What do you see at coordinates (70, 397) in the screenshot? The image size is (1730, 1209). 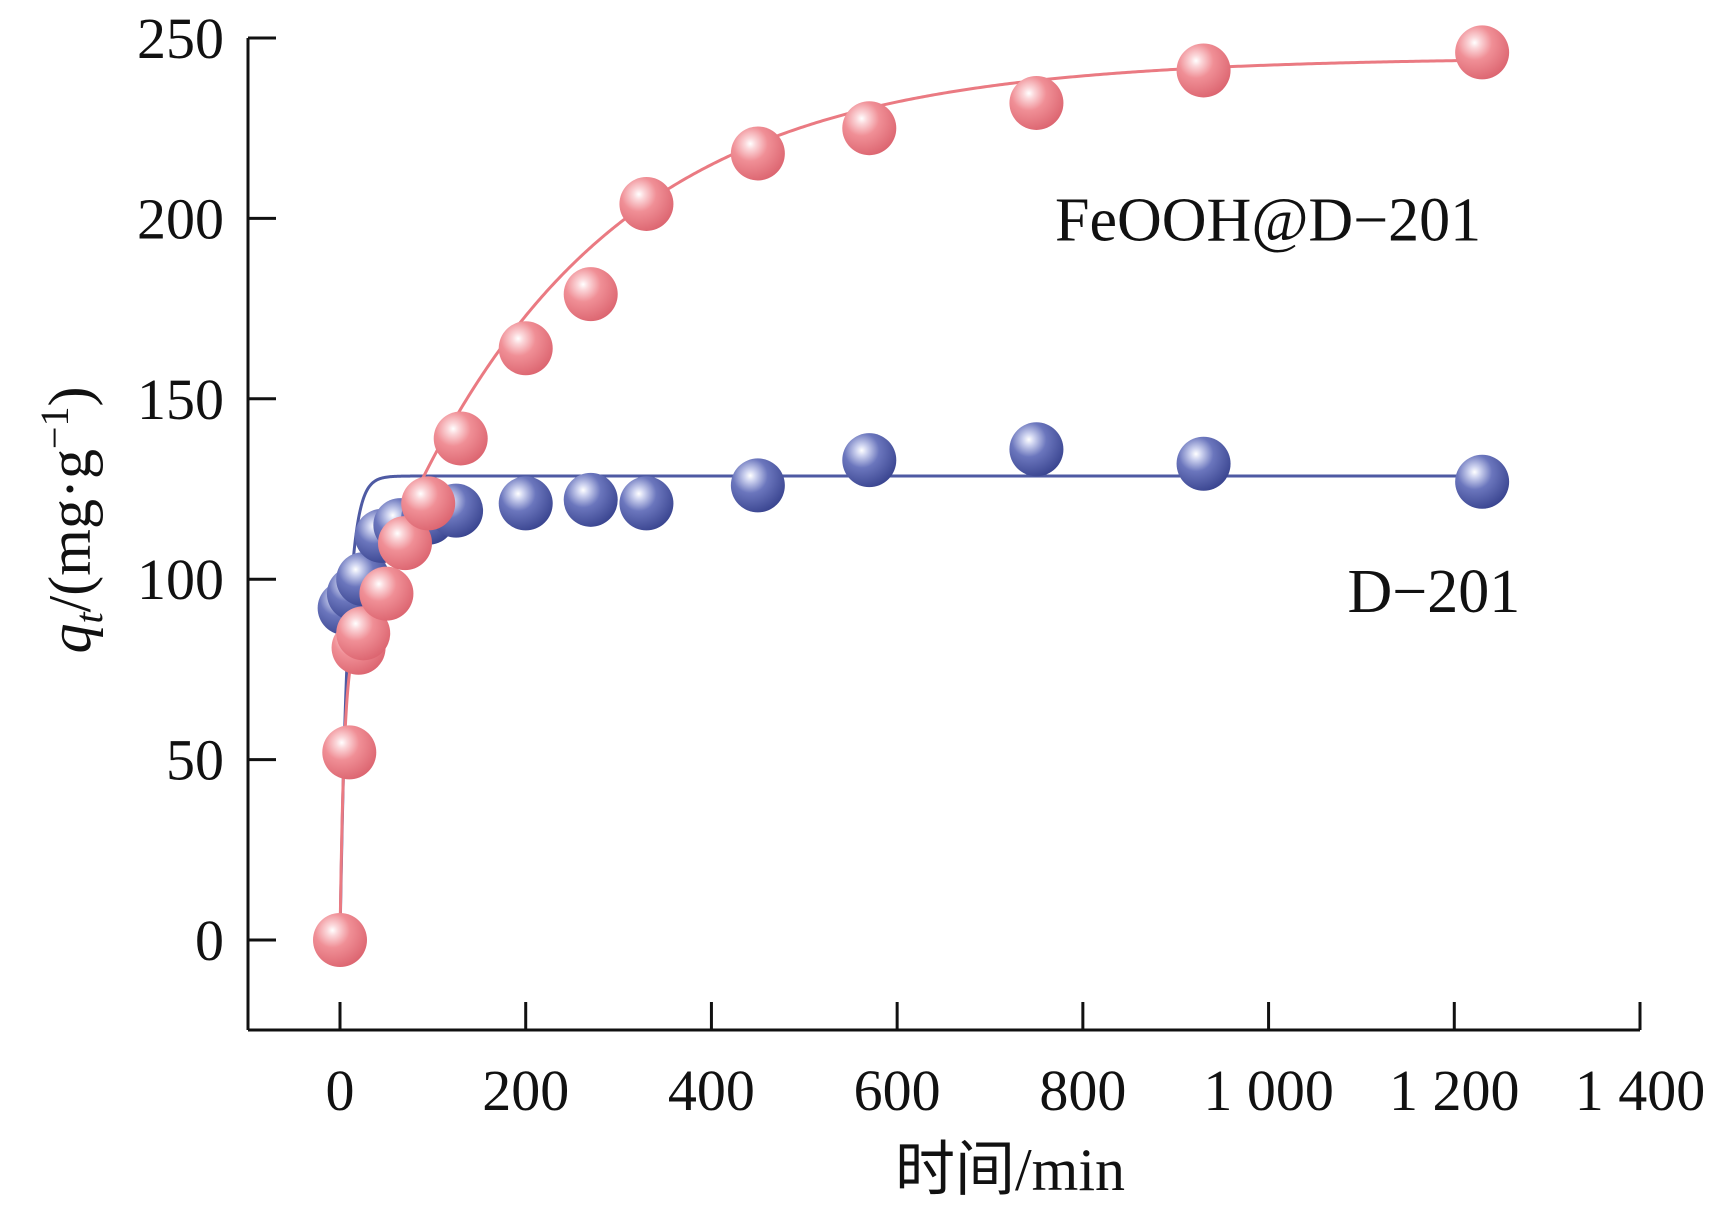 I see `y-axis-title-close: )` at bounding box center [70, 397].